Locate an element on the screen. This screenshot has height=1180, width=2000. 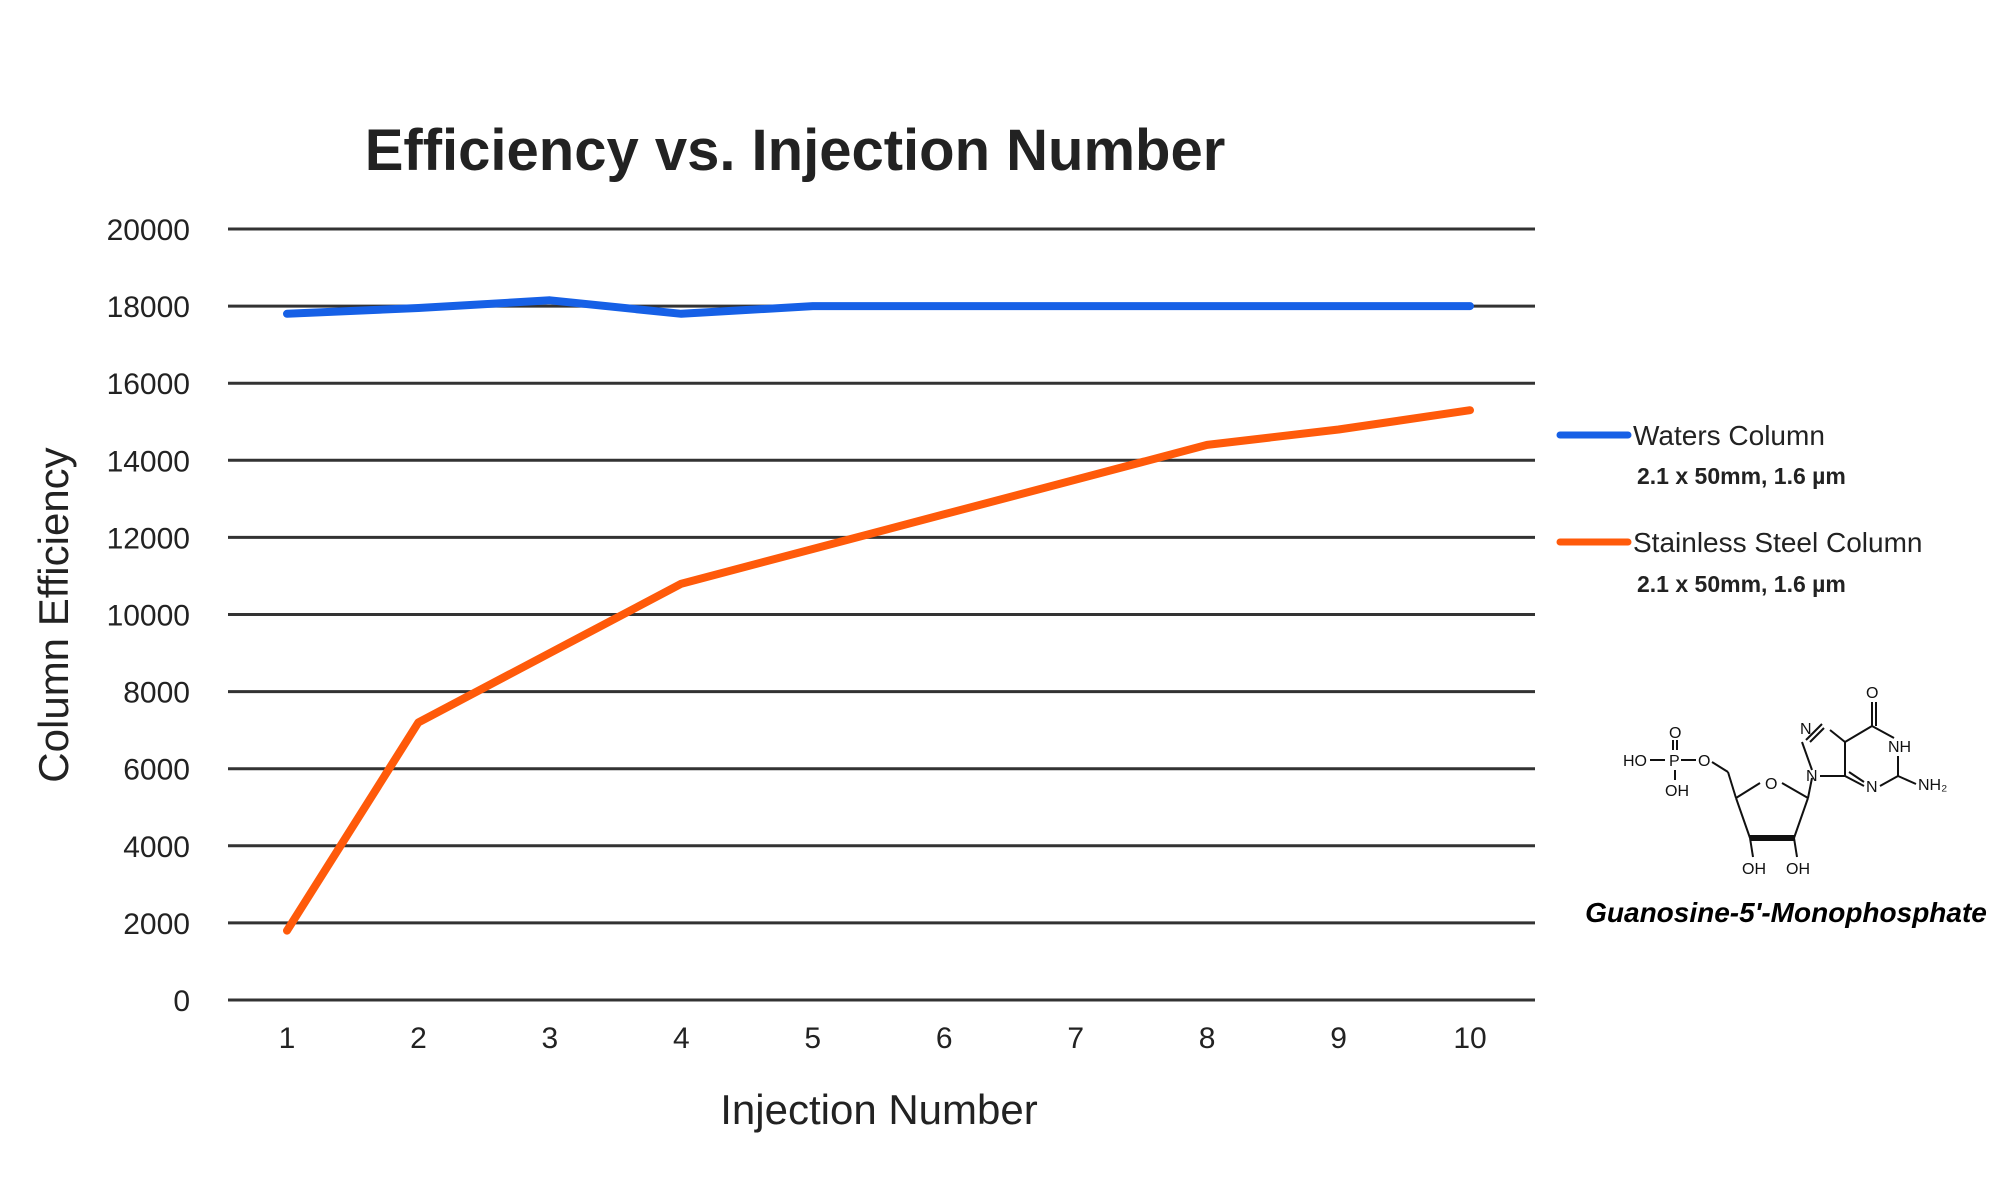
x-tick-label: 1 is located at coordinates (287, 1038).